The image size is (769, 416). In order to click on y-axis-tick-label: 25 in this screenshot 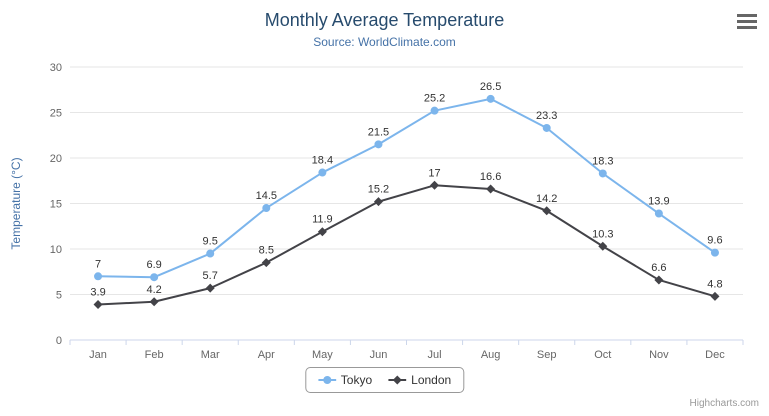, I will do `click(56, 114)`.